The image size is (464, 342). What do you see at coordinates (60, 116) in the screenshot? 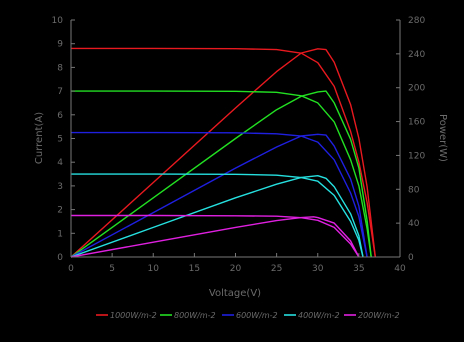
I see `y-left-tick-label: 6` at bounding box center [60, 116].